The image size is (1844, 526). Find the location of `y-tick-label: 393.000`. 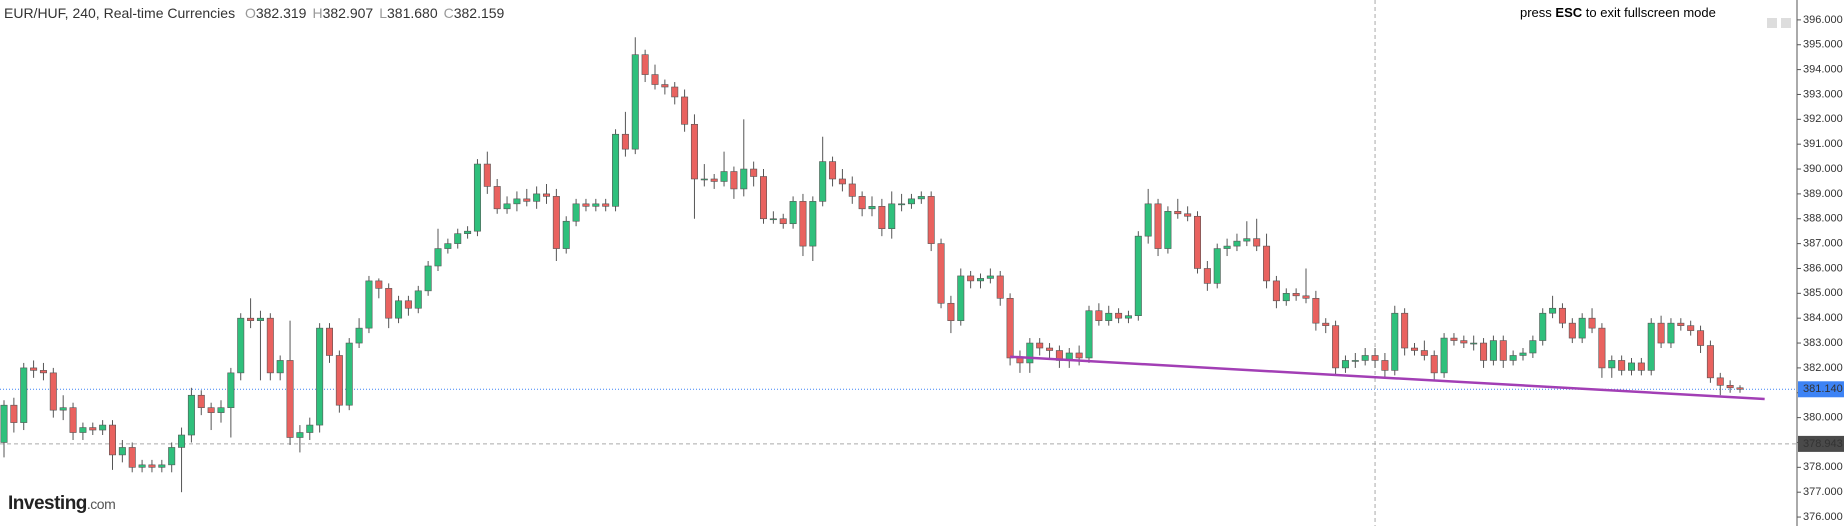

y-tick-label: 393.000 is located at coordinates (1823, 94).